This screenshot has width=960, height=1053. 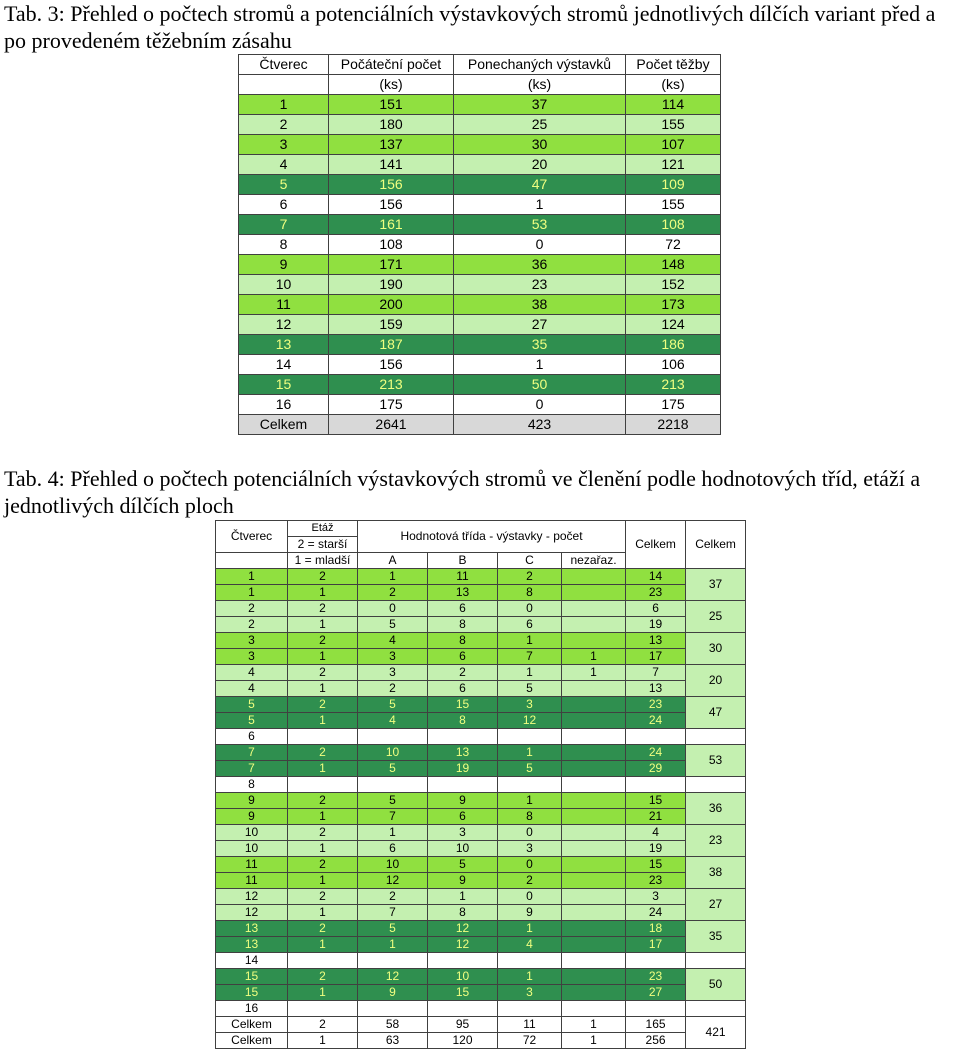 I want to click on table4-total-cell: 25, so click(x=716, y=616).